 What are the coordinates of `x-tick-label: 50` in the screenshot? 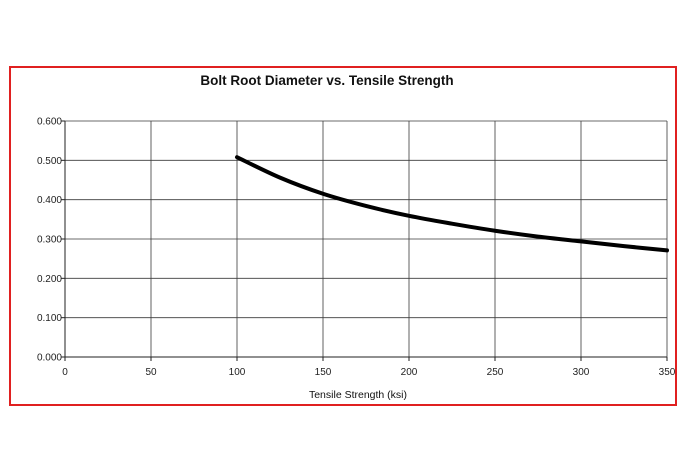 It's located at (151, 372).